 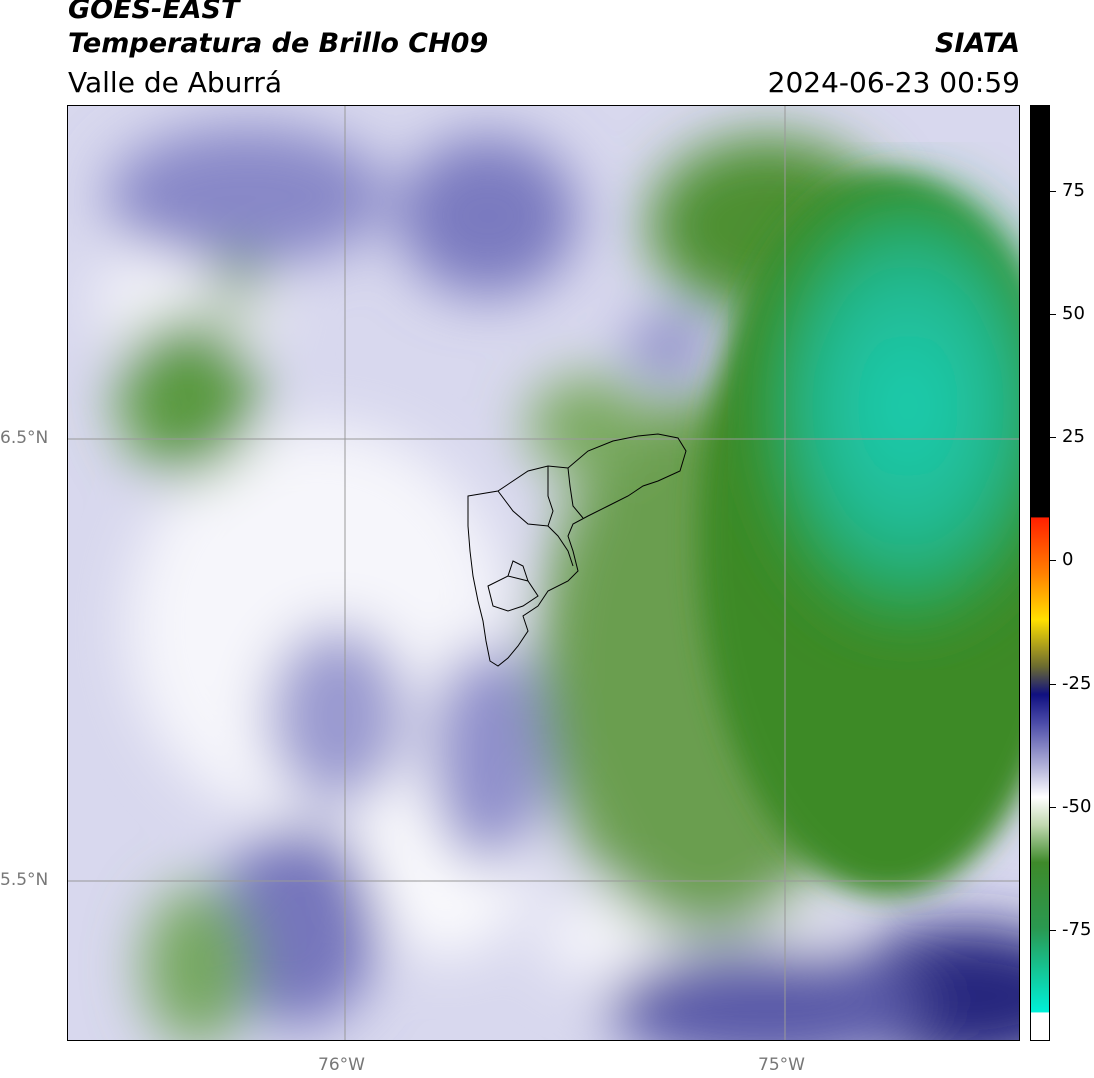 I want to click on lat-label-6-5n: 6.5°N, so click(x=24, y=438).